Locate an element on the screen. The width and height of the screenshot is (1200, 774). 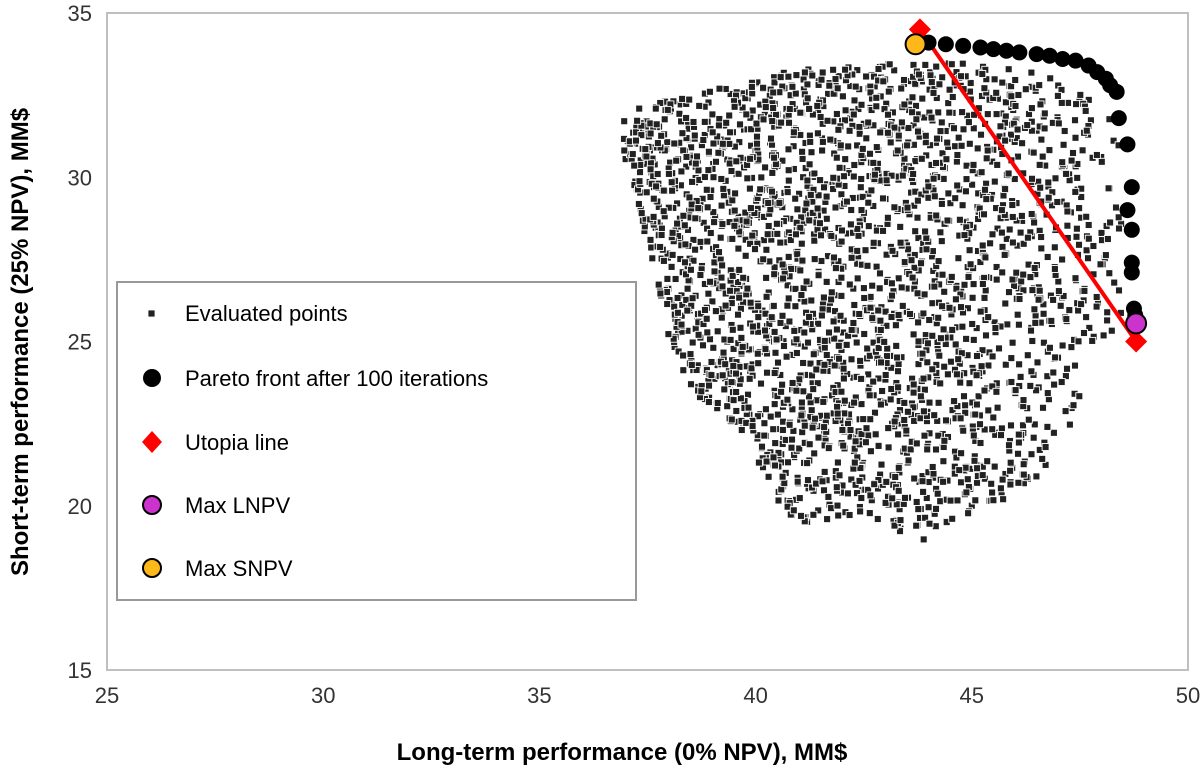
y-tick-label: 25 is located at coordinates (80, 342).